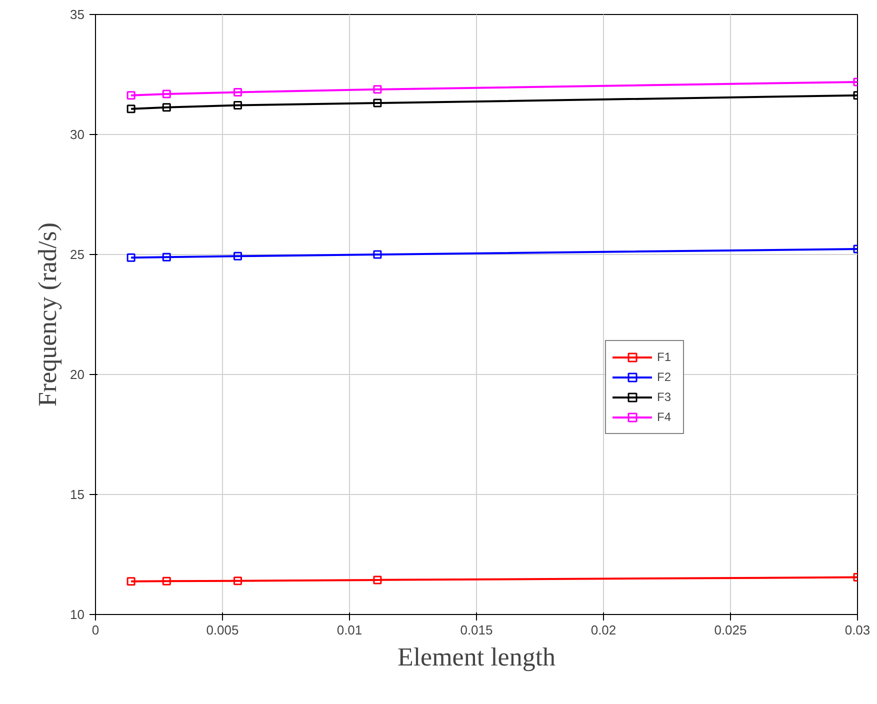 The image size is (877, 704). I want to click on x-tick-label: 0.01, so click(349, 630).